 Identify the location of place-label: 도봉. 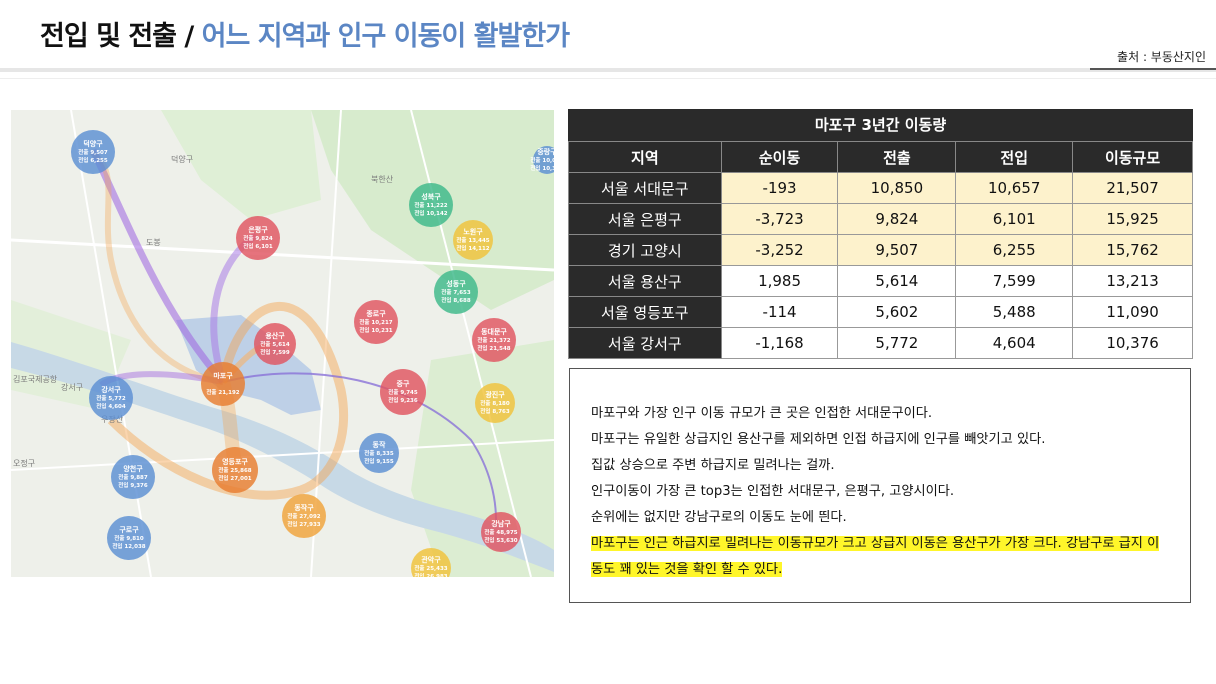
(153, 242).